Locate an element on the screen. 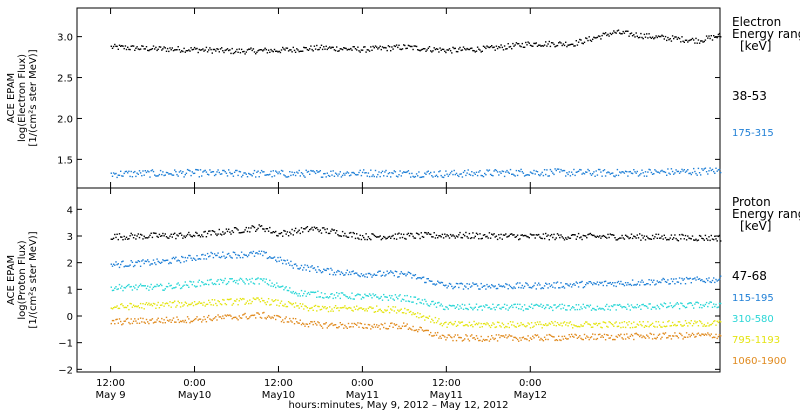 Image resolution: width=800 pixels, height=410 pixels. legend-title-line: Energy range is located at coordinates (766, 34).